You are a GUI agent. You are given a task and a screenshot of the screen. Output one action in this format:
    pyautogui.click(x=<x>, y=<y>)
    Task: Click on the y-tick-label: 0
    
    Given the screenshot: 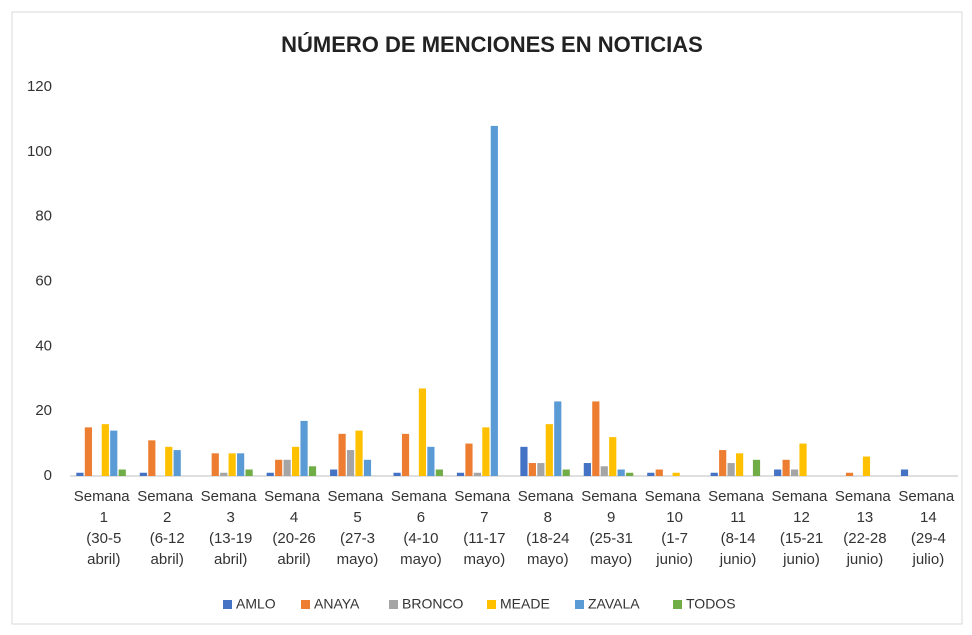 What is the action you would take?
    pyautogui.click(x=48, y=475)
    